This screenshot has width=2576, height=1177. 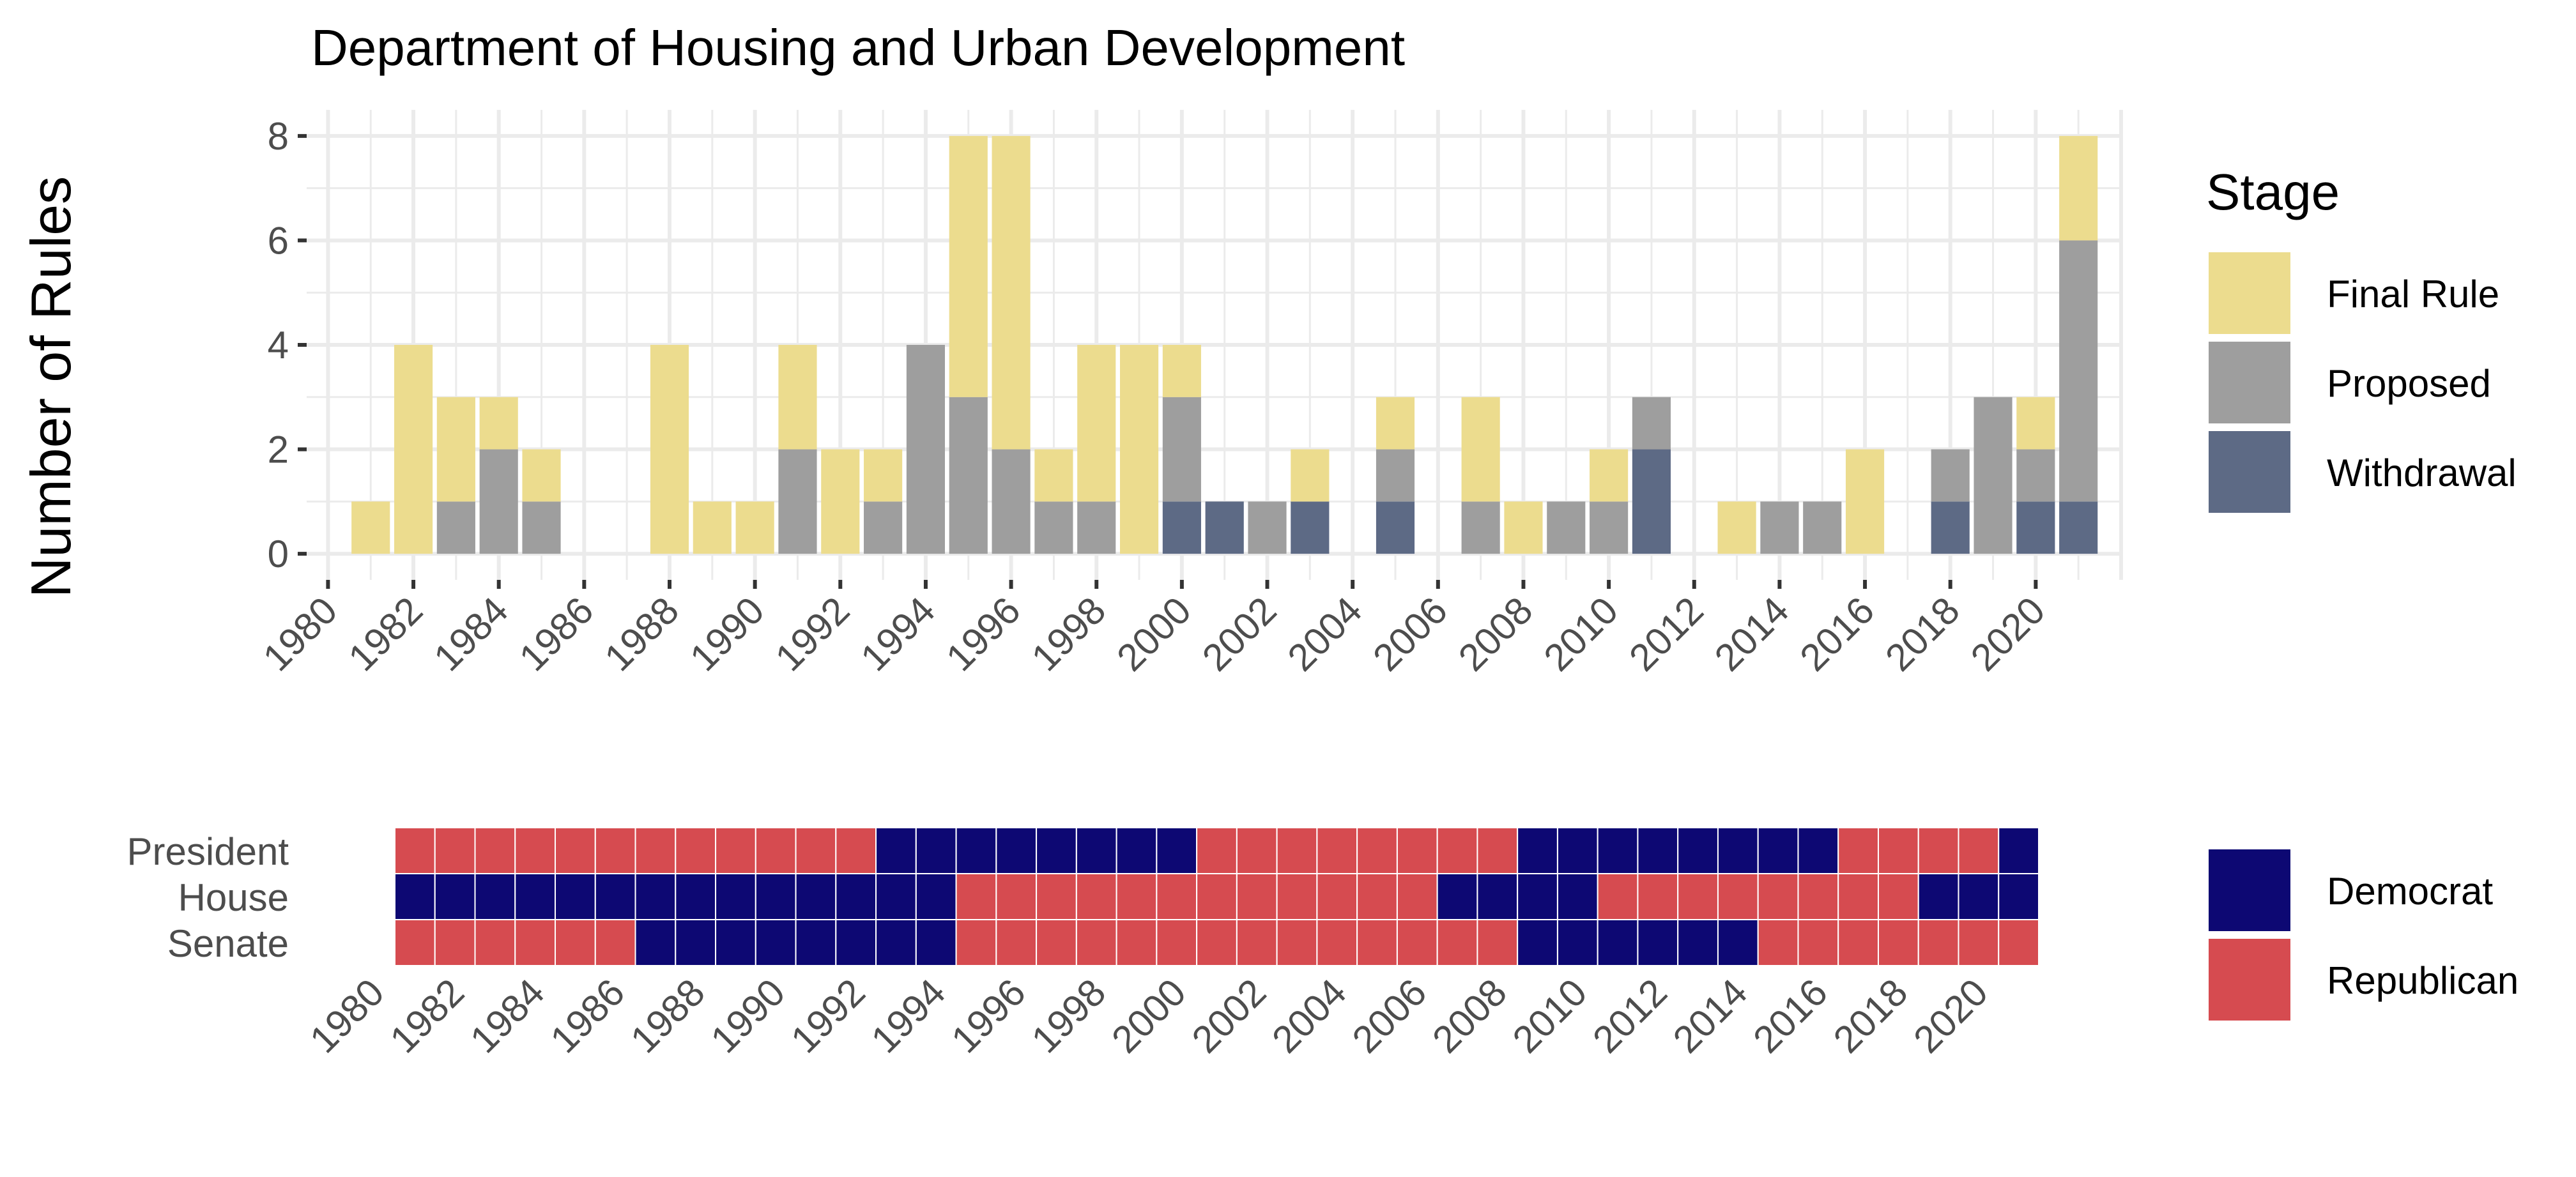 What do you see at coordinates (1537, 850) in the screenshot?
I see `heat-cell-president-2009` at bounding box center [1537, 850].